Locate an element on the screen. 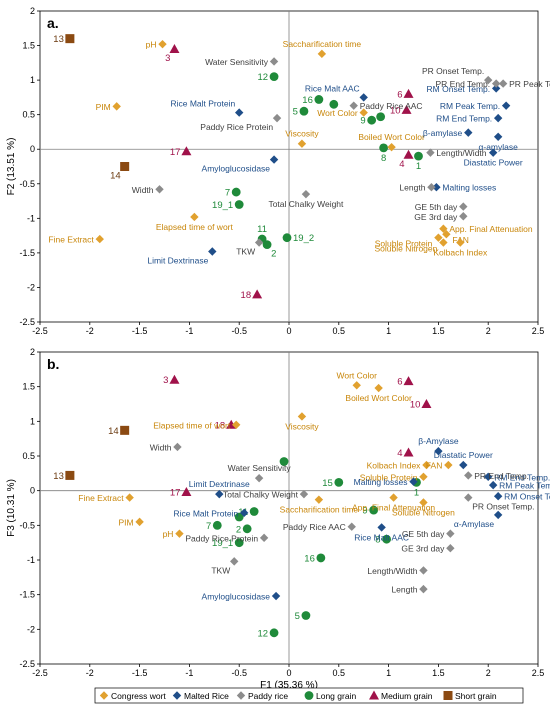 The image size is (550, 709). point-label: App. Final Attenuation is located at coordinates (393, 508).